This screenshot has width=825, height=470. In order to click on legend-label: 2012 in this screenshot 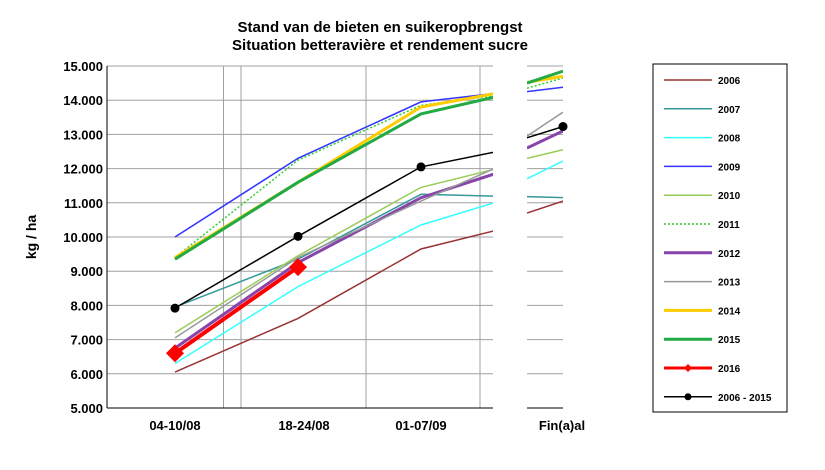, I will do `click(729, 254)`.